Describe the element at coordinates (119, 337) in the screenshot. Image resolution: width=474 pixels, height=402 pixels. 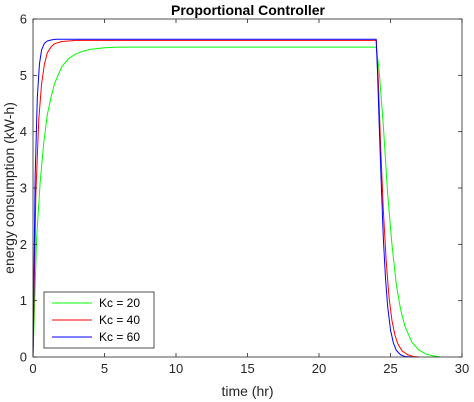
I see `legend-label-3: Kc = 60` at that location.